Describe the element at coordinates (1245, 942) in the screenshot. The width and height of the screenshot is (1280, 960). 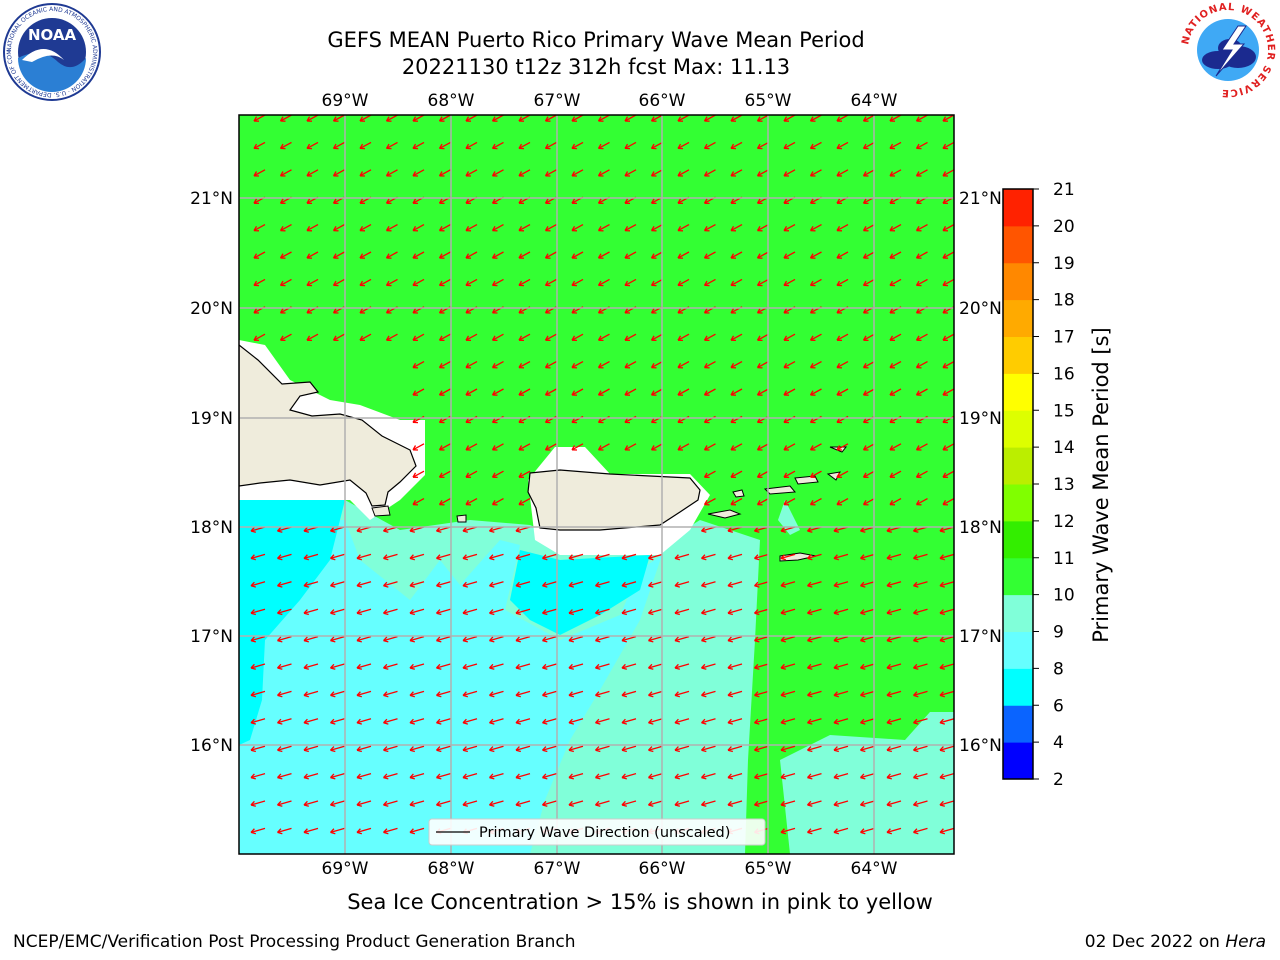
I see `footer-machine: Hera` at that location.